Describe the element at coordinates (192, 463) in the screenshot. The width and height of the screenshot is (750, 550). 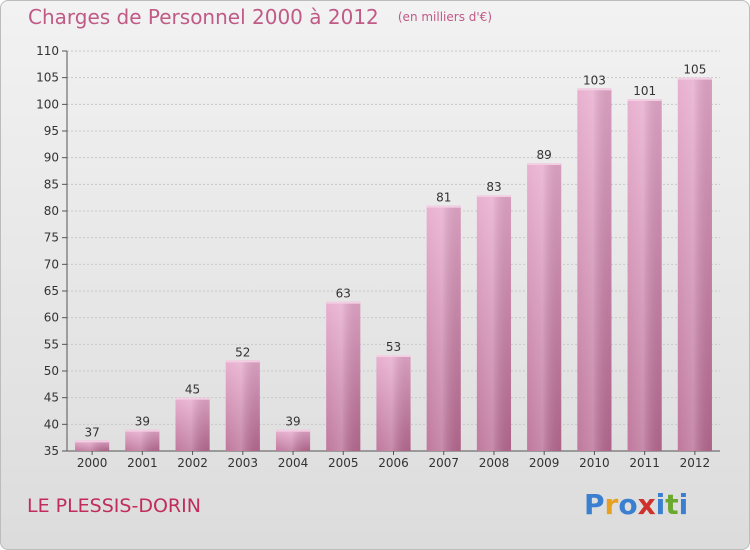
I see `x-tick-label: 2002` at that location.